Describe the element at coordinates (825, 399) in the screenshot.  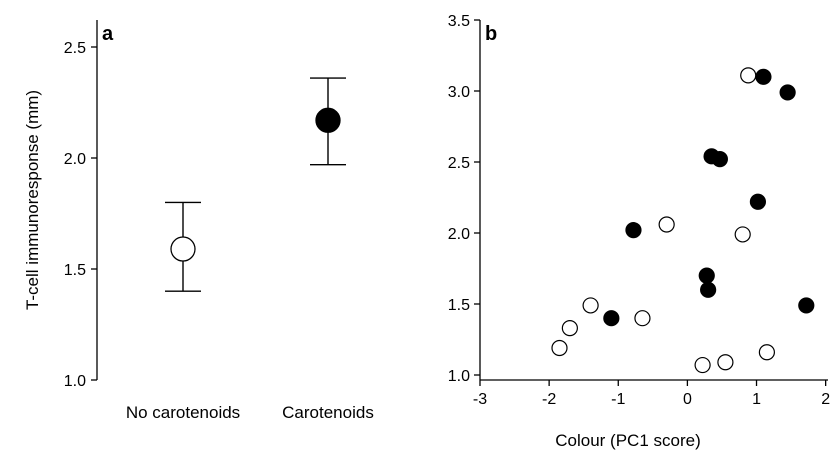
I see `panel-b-x-tick-label: 2` at that location.